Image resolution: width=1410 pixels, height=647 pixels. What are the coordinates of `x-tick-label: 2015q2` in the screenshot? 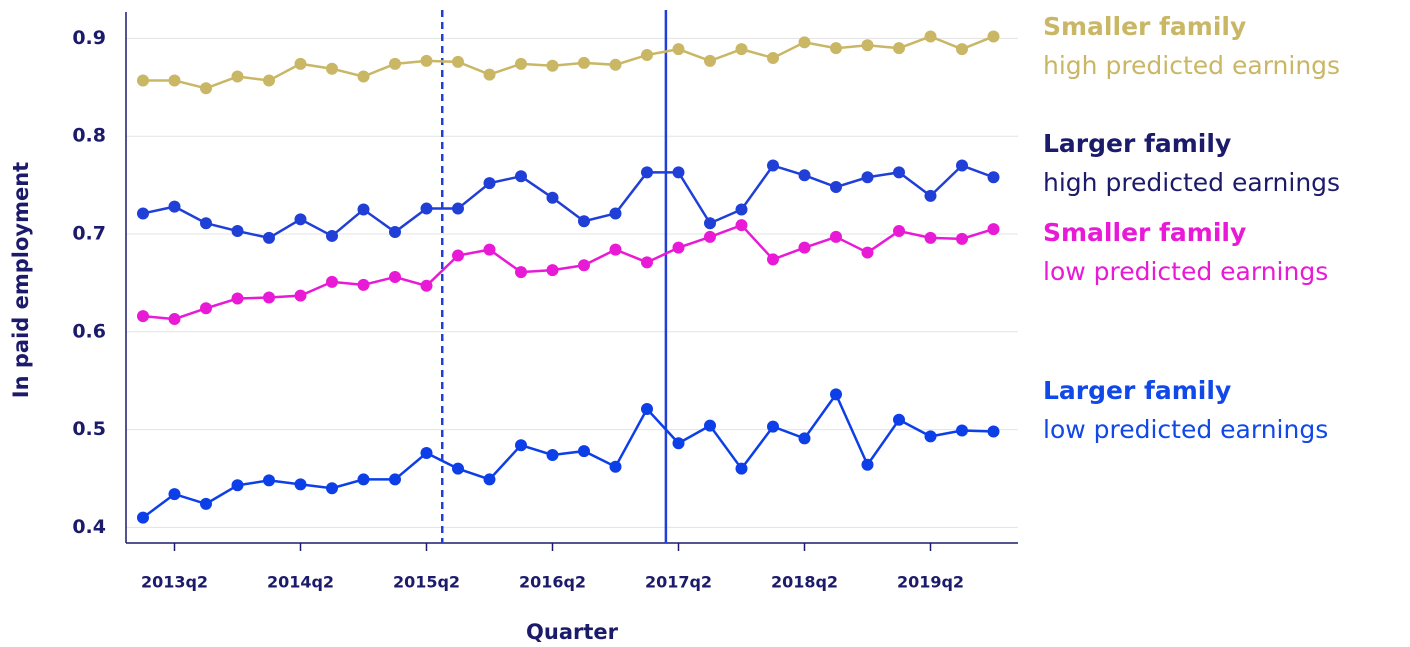 It's located at (426, 582).